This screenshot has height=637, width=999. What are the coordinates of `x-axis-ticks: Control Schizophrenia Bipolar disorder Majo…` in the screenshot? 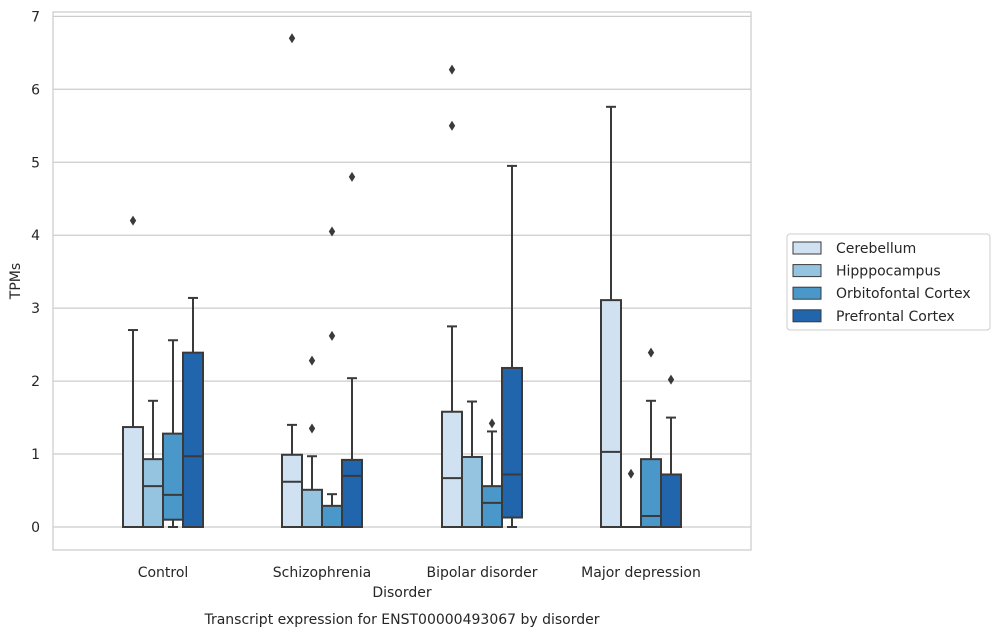 It's located at (419, 573).